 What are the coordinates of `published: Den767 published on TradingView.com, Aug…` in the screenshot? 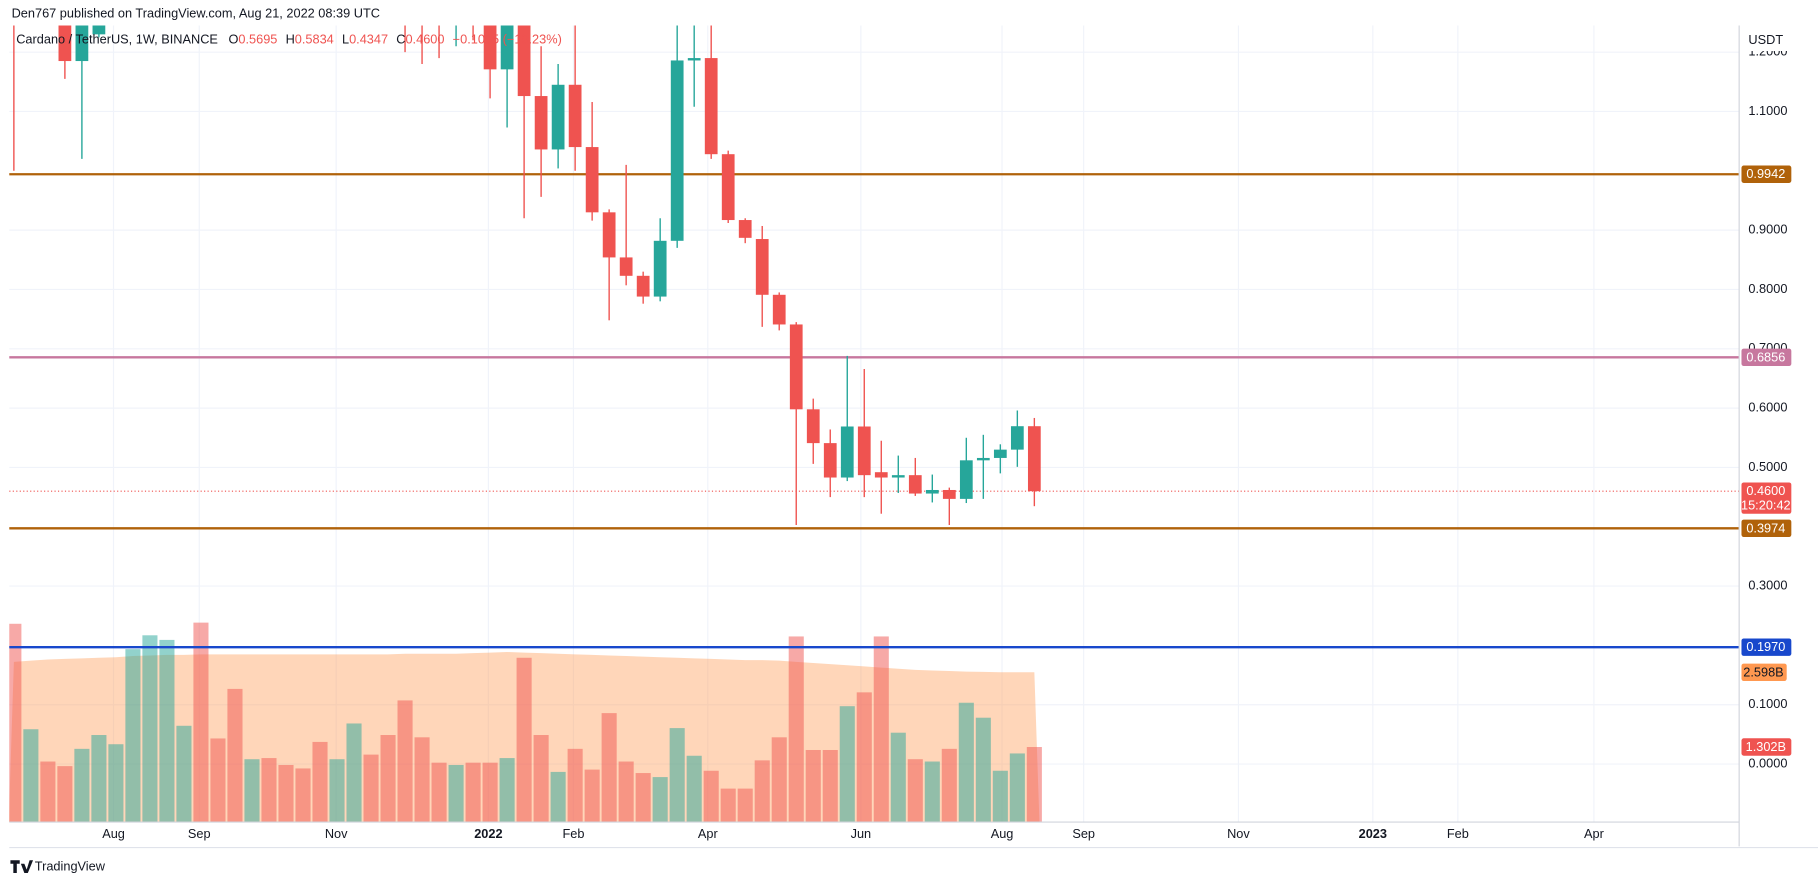 It's located at (196, 12).